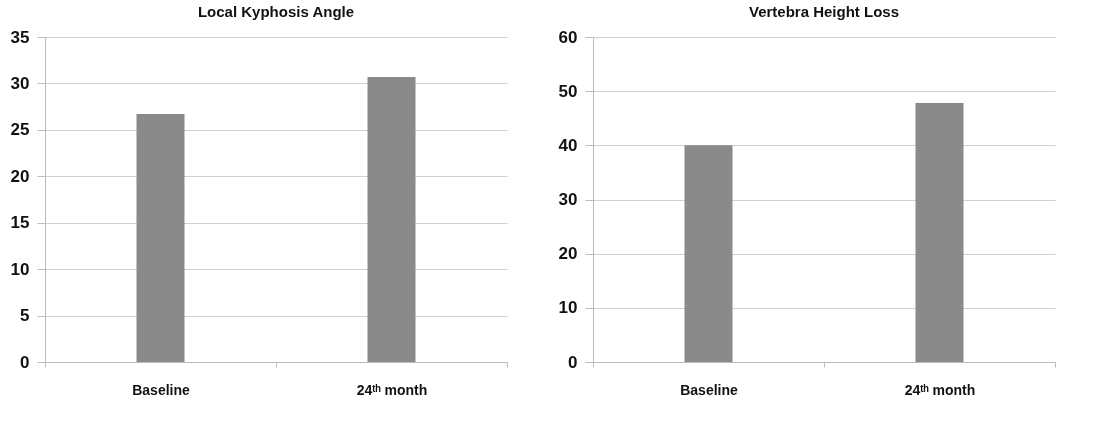 The width and height of the screenshot is (1106, 427). Describe the element at coordinates (276, 11) in the screenshot. I see `chart-title: Local Kyphosis Angle` at that location.